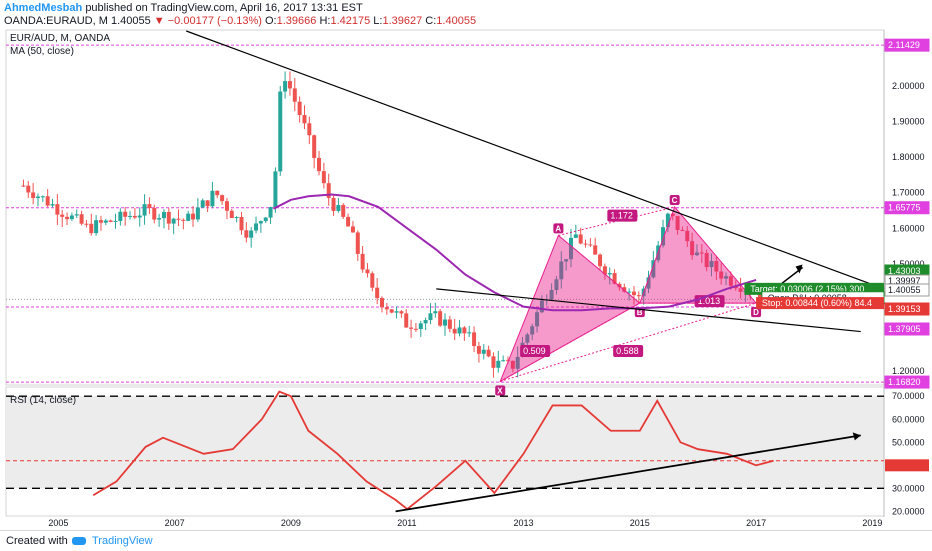  What do you see at coordinates (904, 382) in the screenshot?
I see `price-axis-badge-label: 1.16820` at bounding box center [904, 382].